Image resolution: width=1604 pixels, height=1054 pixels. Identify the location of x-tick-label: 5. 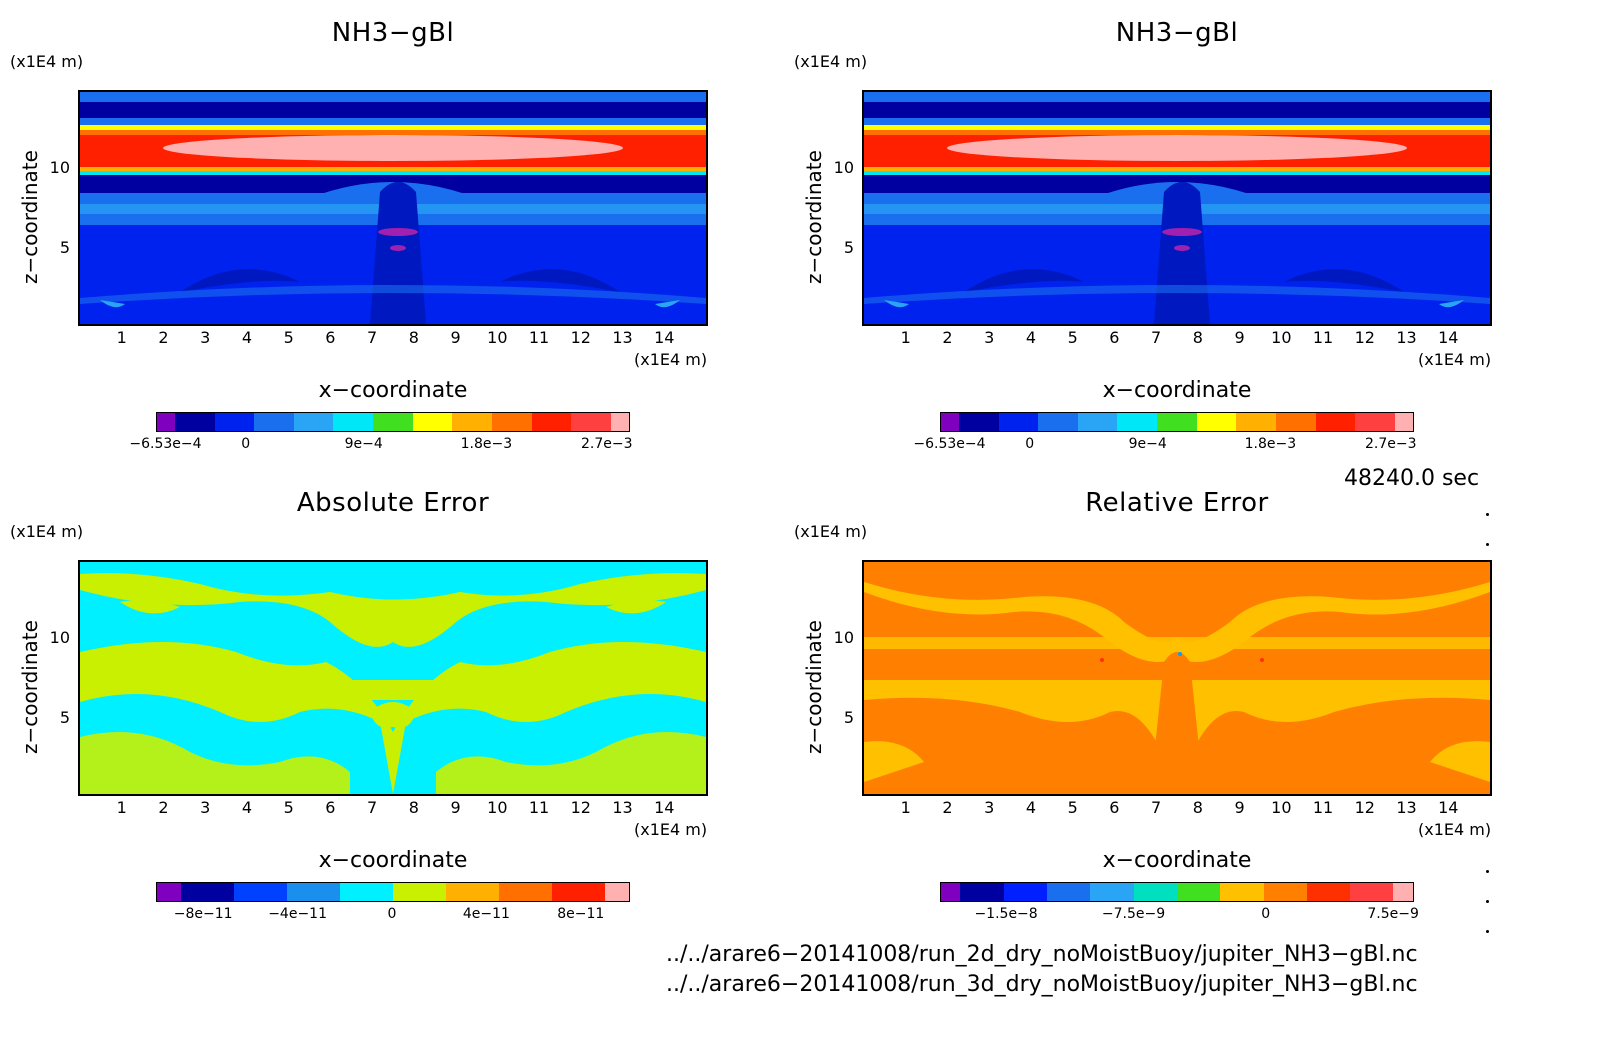
(288, 337).